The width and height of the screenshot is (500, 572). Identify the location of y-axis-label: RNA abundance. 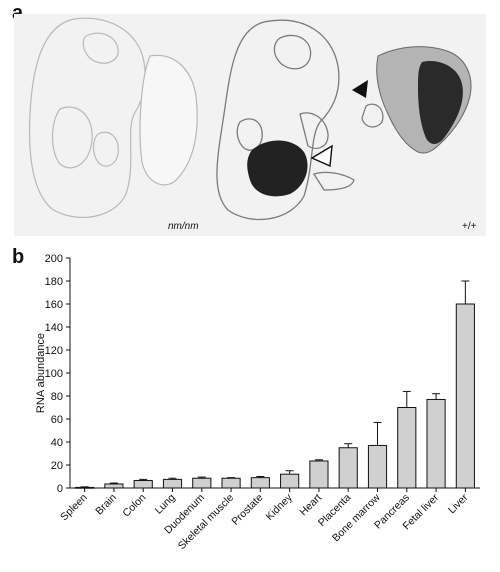
(41, 373).